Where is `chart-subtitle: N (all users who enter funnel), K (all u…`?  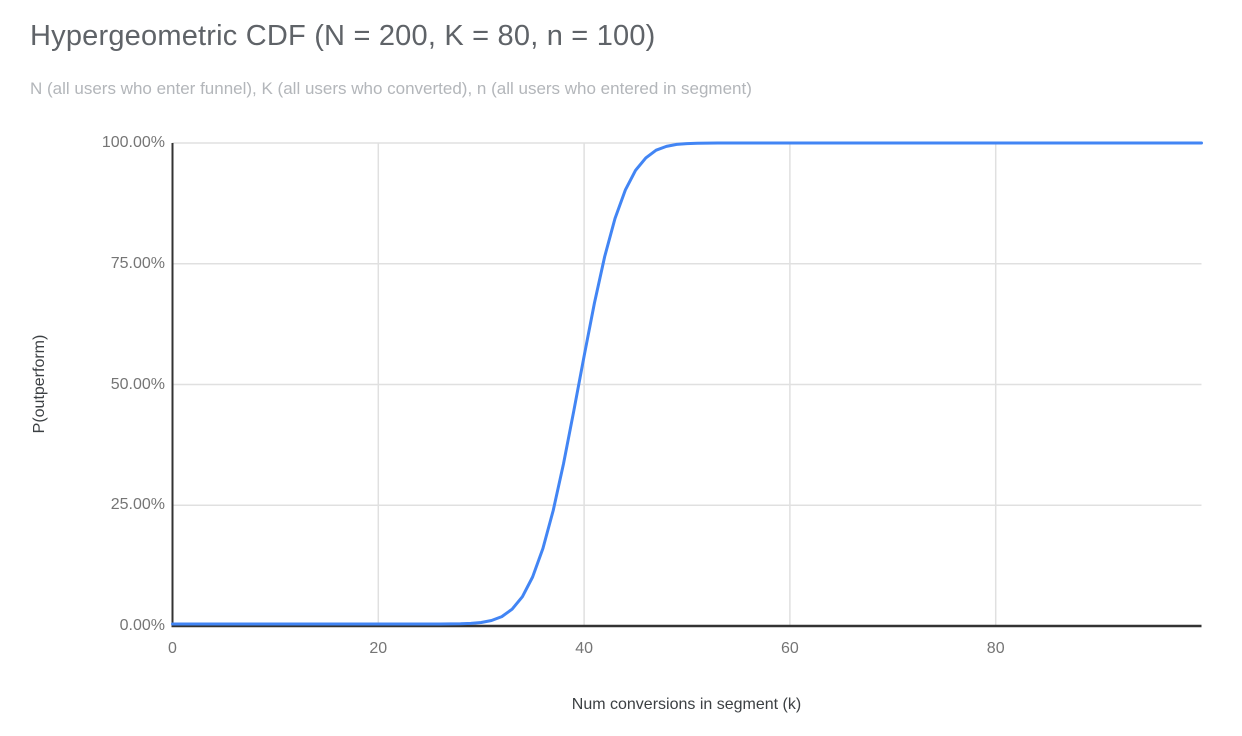 chart-subtitle: N (all users who enter funnel), K (all u… is located at coordinates (391, 88).